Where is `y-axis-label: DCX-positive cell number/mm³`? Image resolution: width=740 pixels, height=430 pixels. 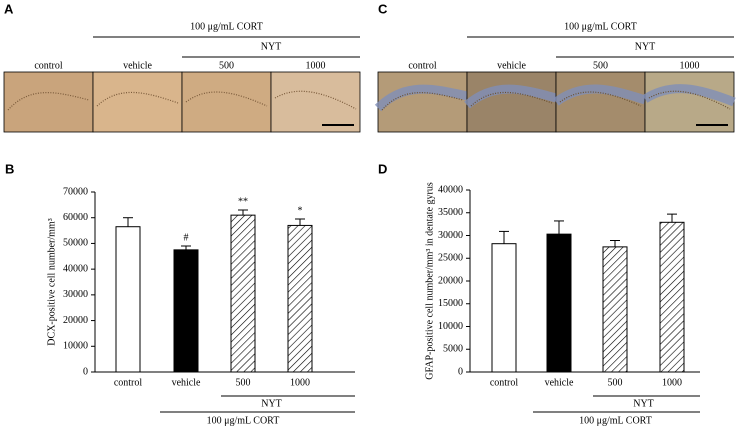
y-axis-label: DCX-positive cell number/mm³ is located at coordinates (51, 281).